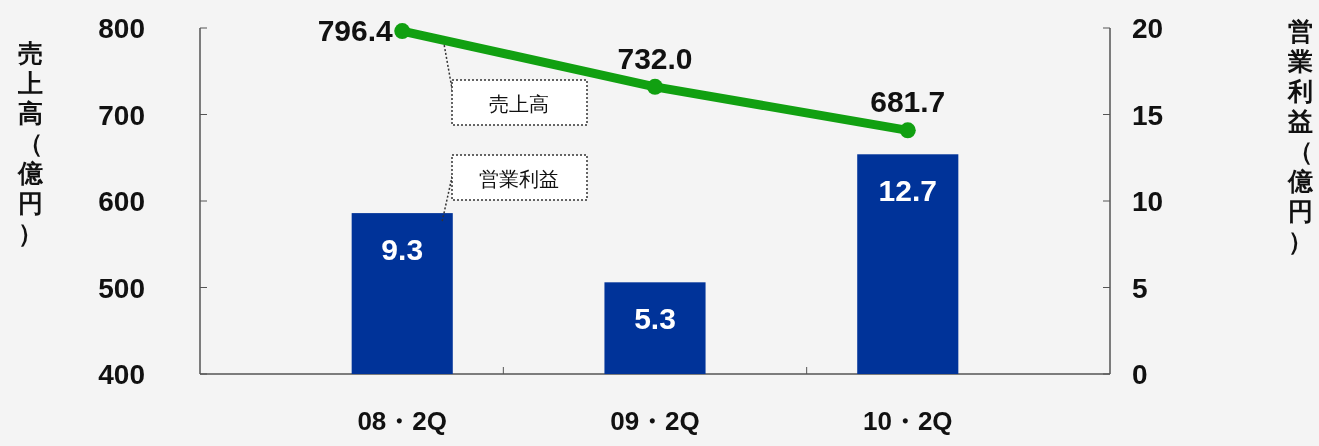 This screenshot has width=1319, height=446. Describe the element at coordinates (519, 104) in the screenshot. I see `series-label: 売上高` at that location.